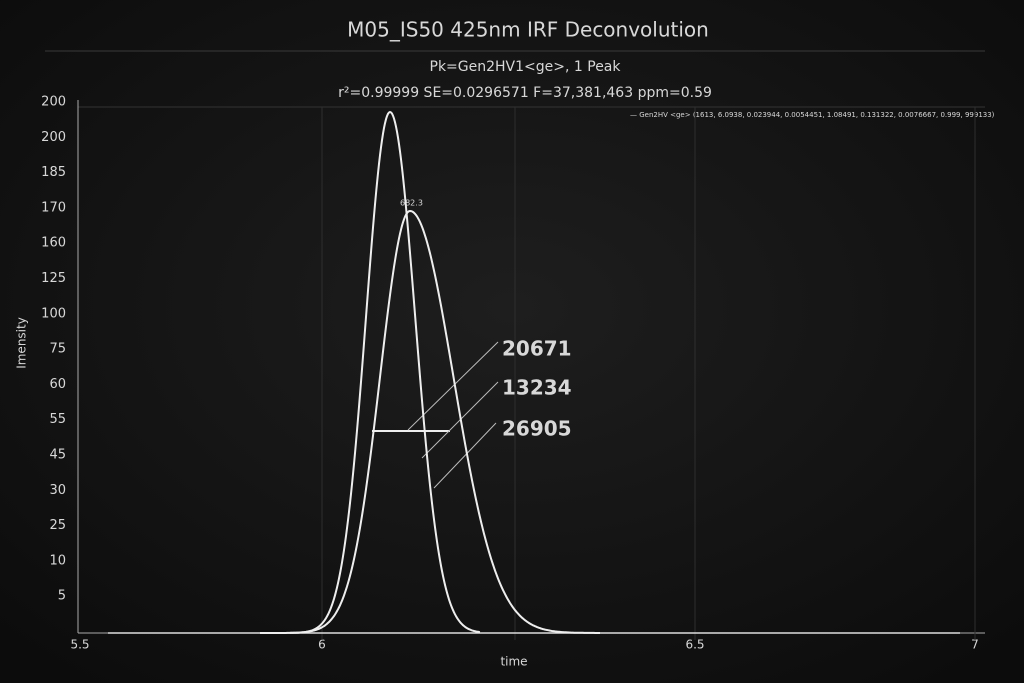  What do you see at coordinates (22, 343) in the screenshot?
I see `y-axis-label: Imensity` at bounding box center [22, 343].